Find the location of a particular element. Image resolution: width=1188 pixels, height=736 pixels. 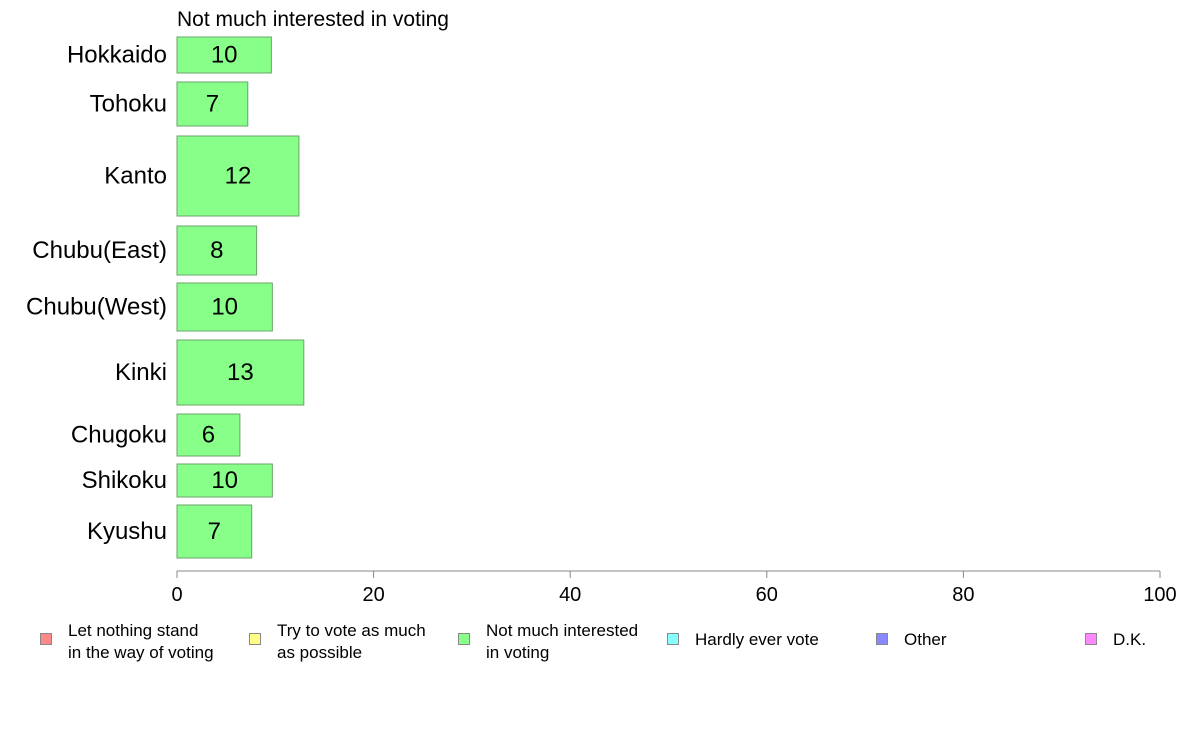

bar-chubu-west is located at coordinates (224, 307).